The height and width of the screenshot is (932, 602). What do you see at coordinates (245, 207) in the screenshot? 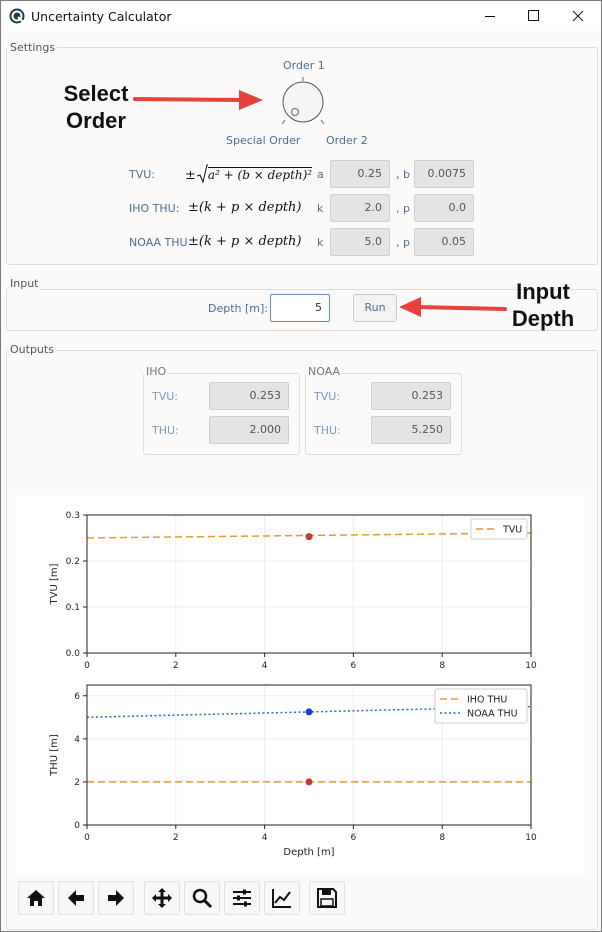
I see `iho-thu-formula: ±(k + p × depth)` at bounding box center [245, 207].